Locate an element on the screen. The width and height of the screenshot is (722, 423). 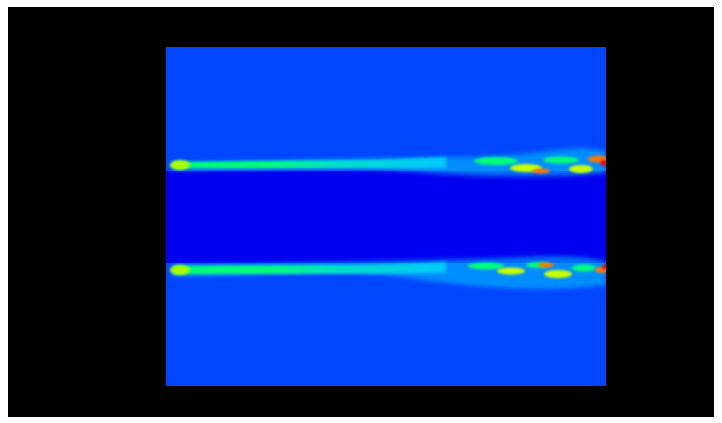
core-region is located at coordinates (386, 217).